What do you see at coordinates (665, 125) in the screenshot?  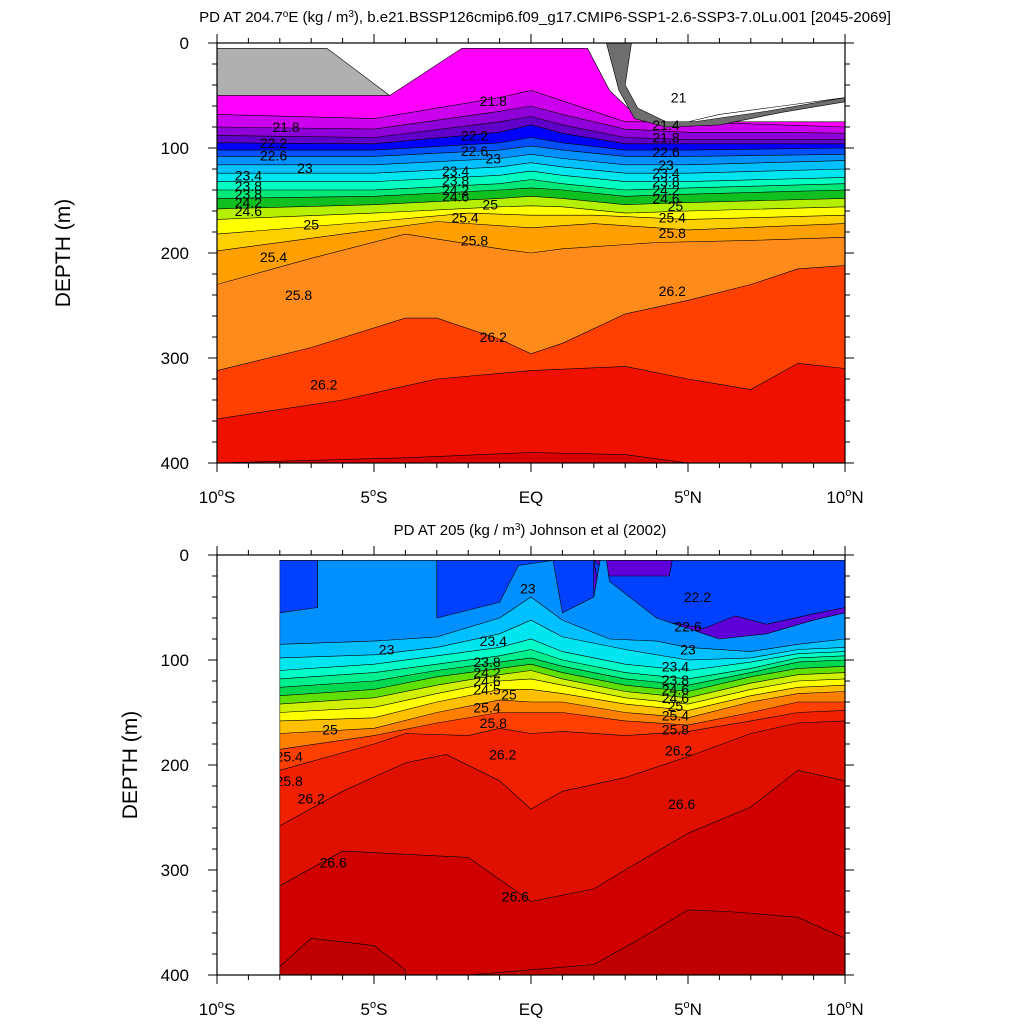 I see `contour-label: 21.4` at bounding box center [665, 125].